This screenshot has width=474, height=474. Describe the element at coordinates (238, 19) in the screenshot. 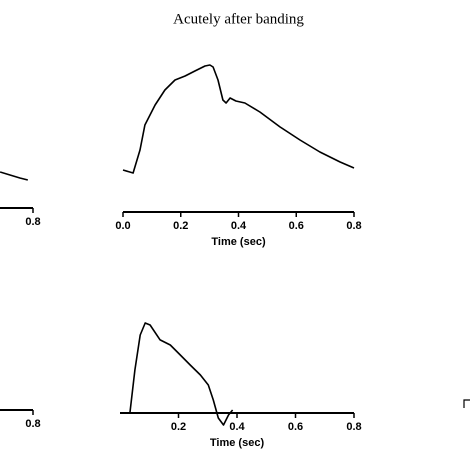

I see `chart-title: Acutely after banding` at that location.